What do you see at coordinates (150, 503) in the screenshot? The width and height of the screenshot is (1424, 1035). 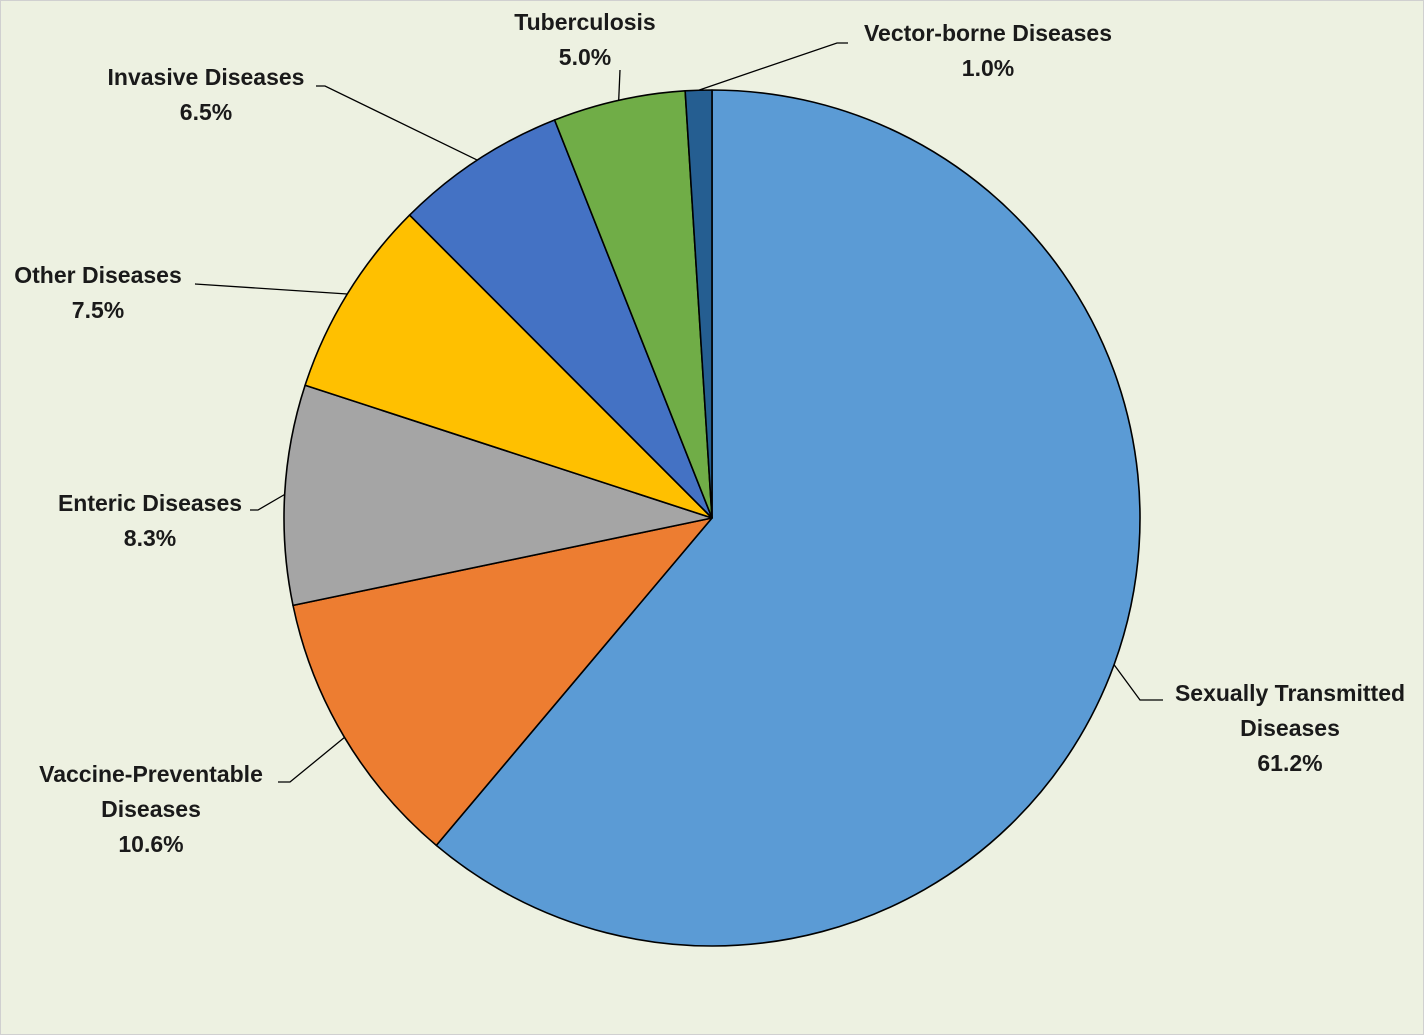 I see `slice-name-label: Enteric Diseases` at bounding box center [150, 503].